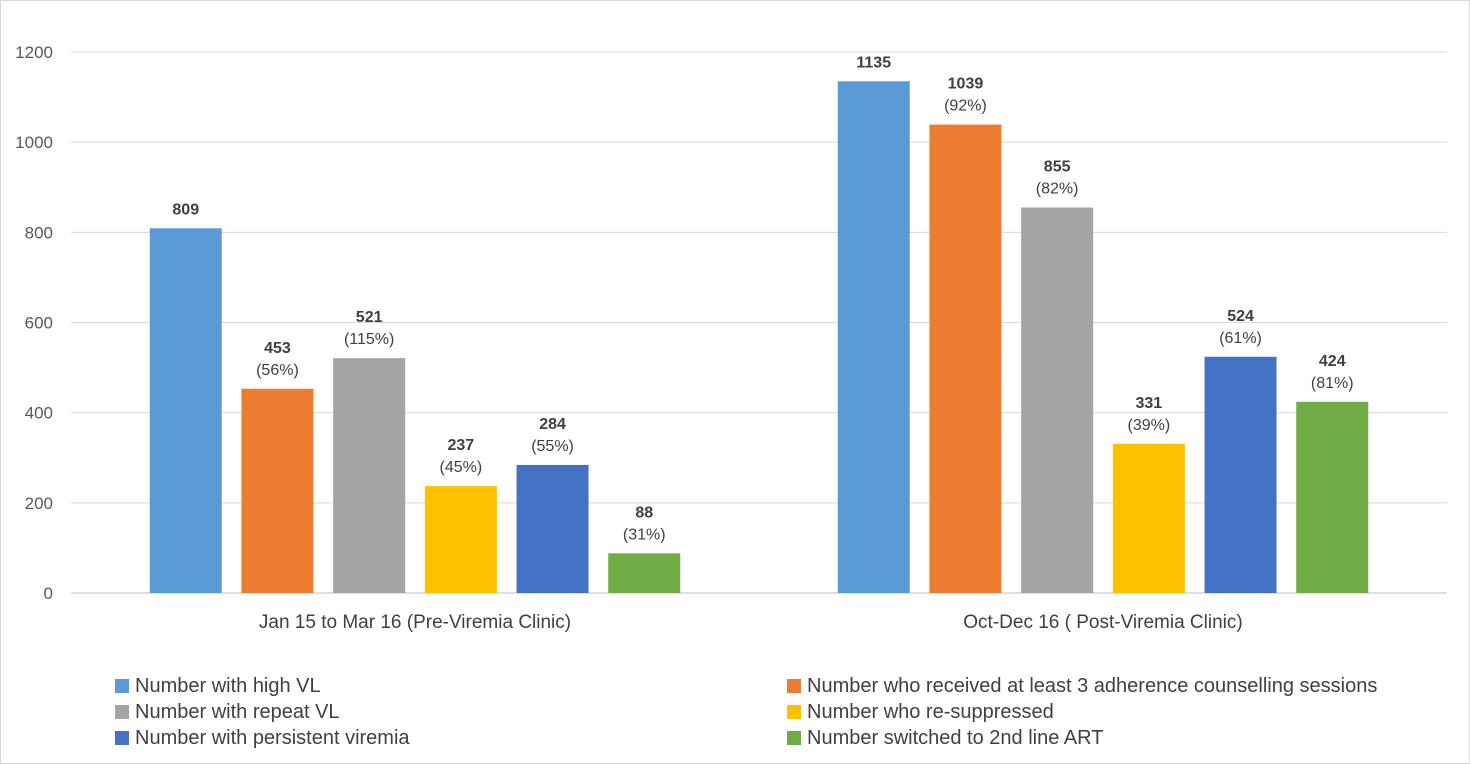 The width and height of the screenshot is (1470, 765). What do you see at coordinates (965, 106) in the screenshot?
I see `data-label: (92%)` at bounding box center [965, 106].